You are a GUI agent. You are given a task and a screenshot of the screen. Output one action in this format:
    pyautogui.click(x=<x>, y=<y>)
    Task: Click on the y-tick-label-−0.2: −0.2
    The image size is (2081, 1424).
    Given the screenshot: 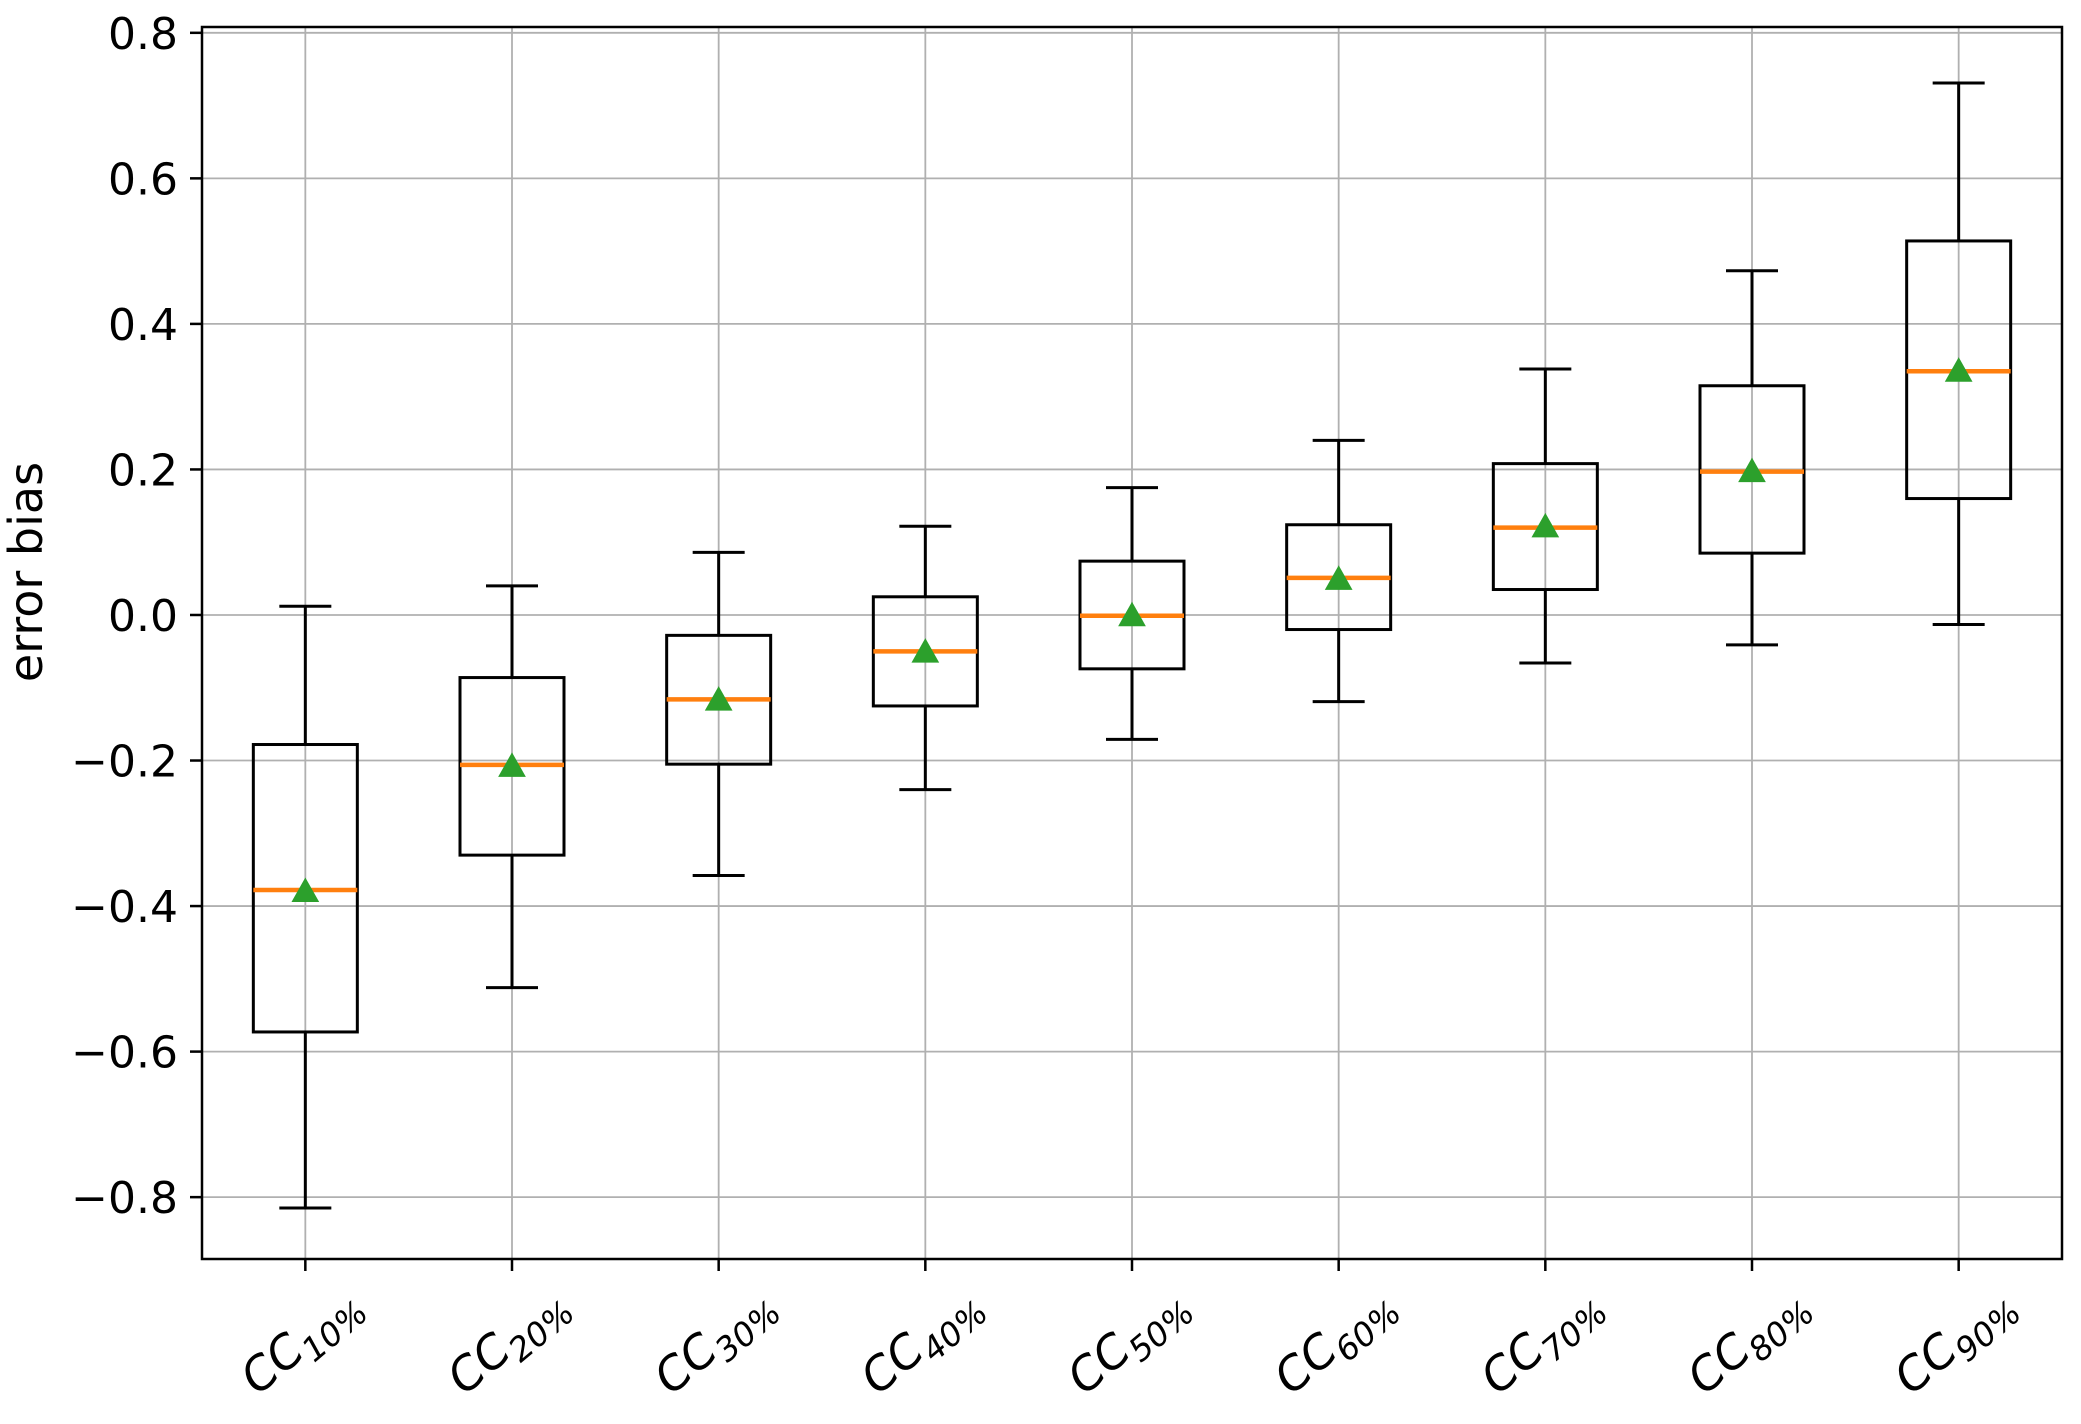 What is the action you would take?
    pyautogui.click(x=124, y=762)
    